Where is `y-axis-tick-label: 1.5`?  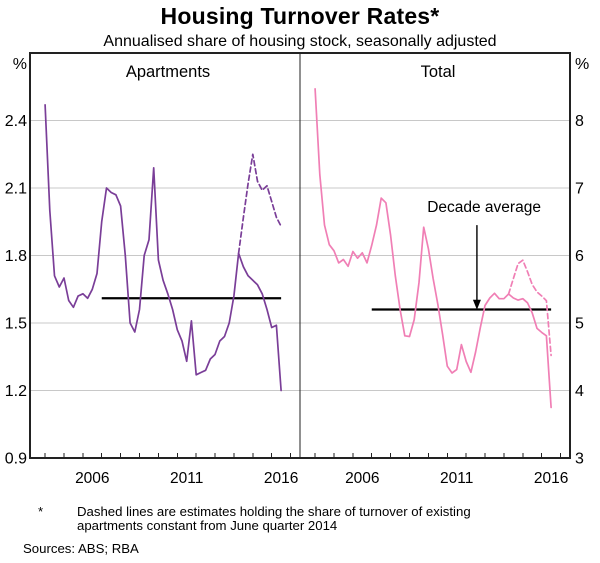 y-axis-tick-label: 1.5 is located at coordinates (16, 324).